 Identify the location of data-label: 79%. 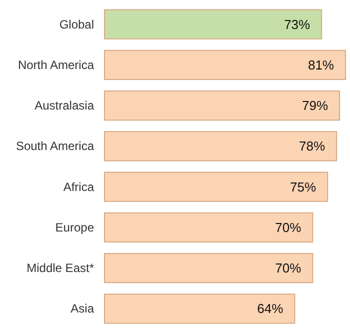
(315, 106).